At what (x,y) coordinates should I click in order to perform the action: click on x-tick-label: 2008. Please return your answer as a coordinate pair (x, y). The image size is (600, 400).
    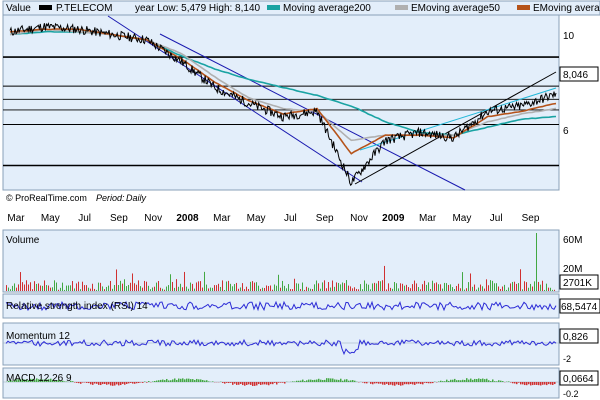
    Looking at the image, I should click on (187, 218).